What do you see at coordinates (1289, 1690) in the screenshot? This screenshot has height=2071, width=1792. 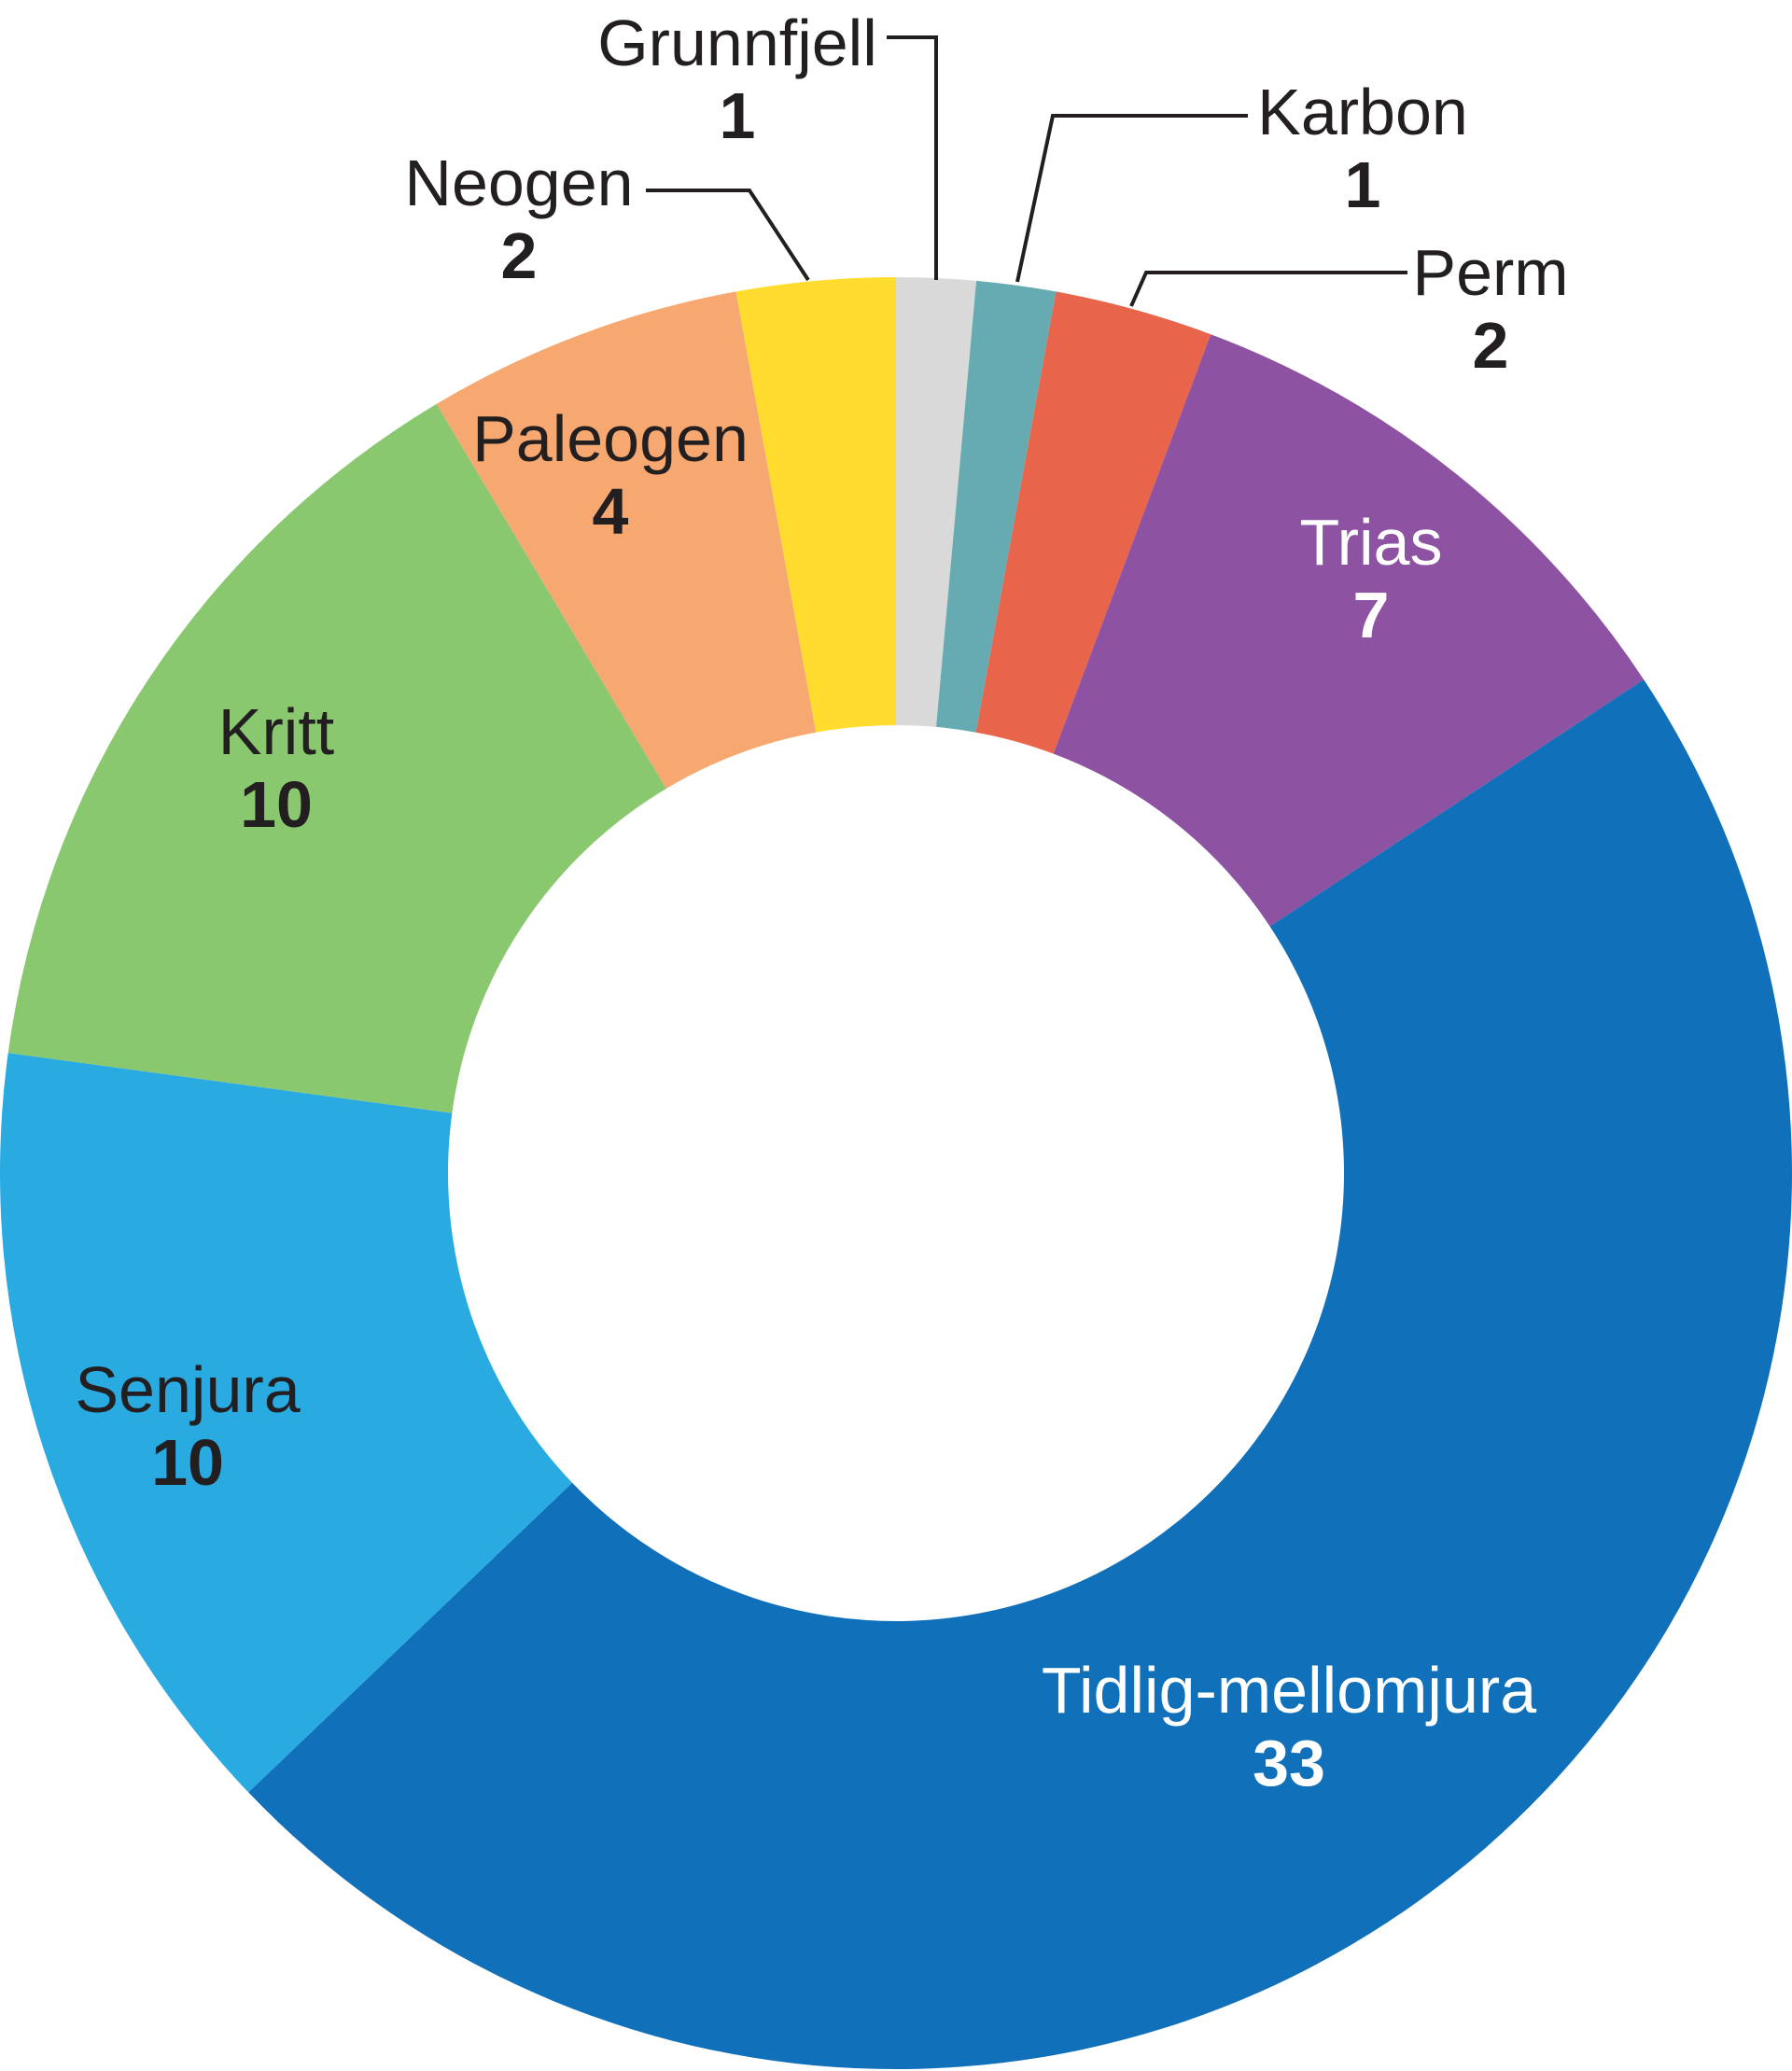 I see `slice-label-tidlig-mellomjura: Tidlig-mellomjura` at bounding box center [1289, 1690].